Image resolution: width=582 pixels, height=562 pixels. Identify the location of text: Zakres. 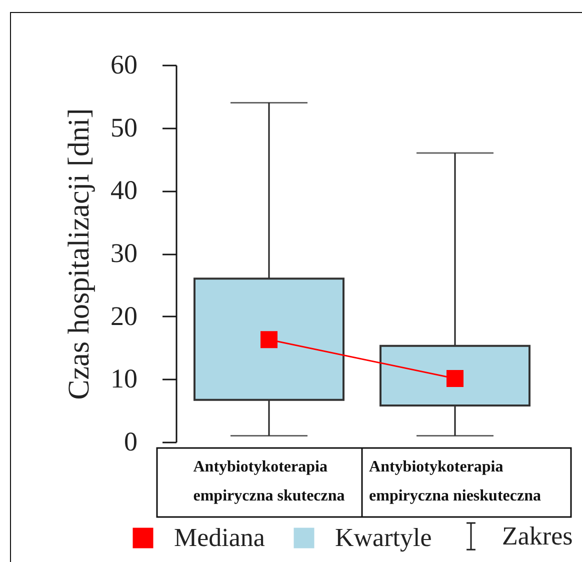
(537, 535).